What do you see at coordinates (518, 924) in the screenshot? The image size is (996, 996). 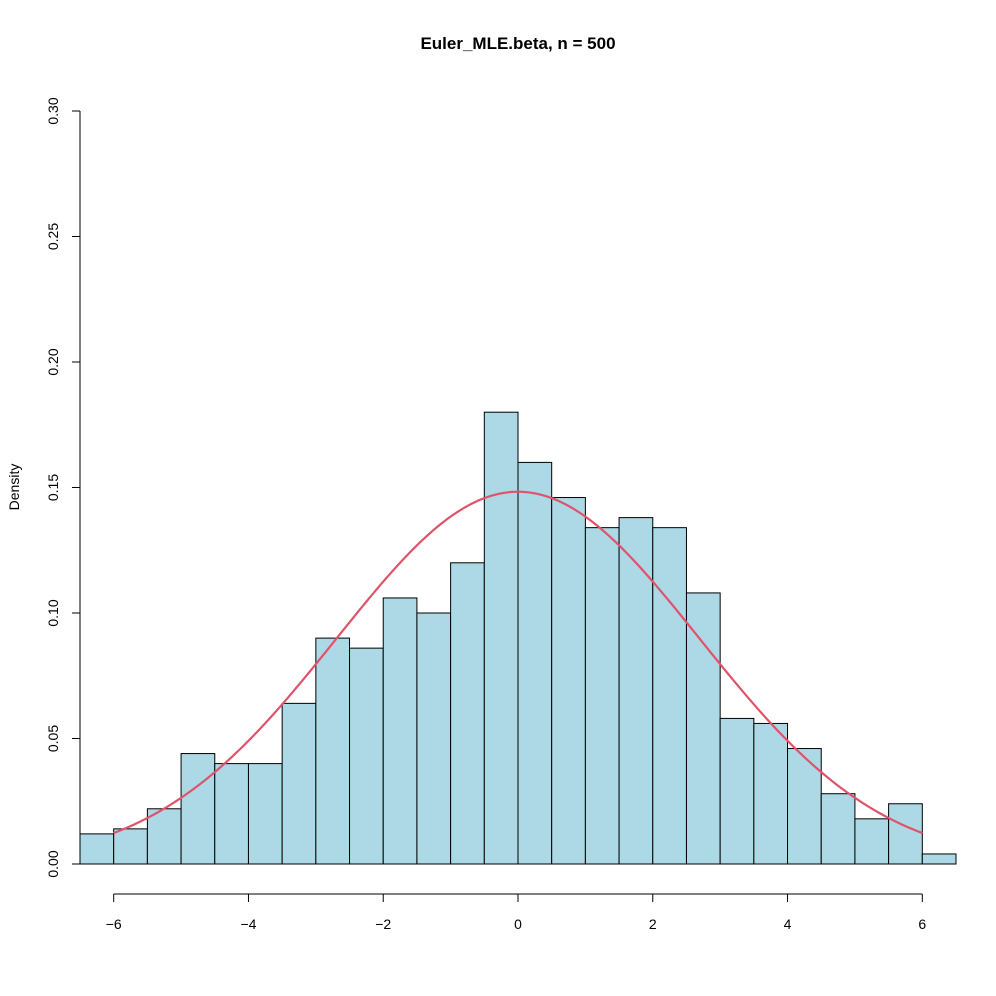 I see `x-tick-label: 0` at bounding box center [518, 924].